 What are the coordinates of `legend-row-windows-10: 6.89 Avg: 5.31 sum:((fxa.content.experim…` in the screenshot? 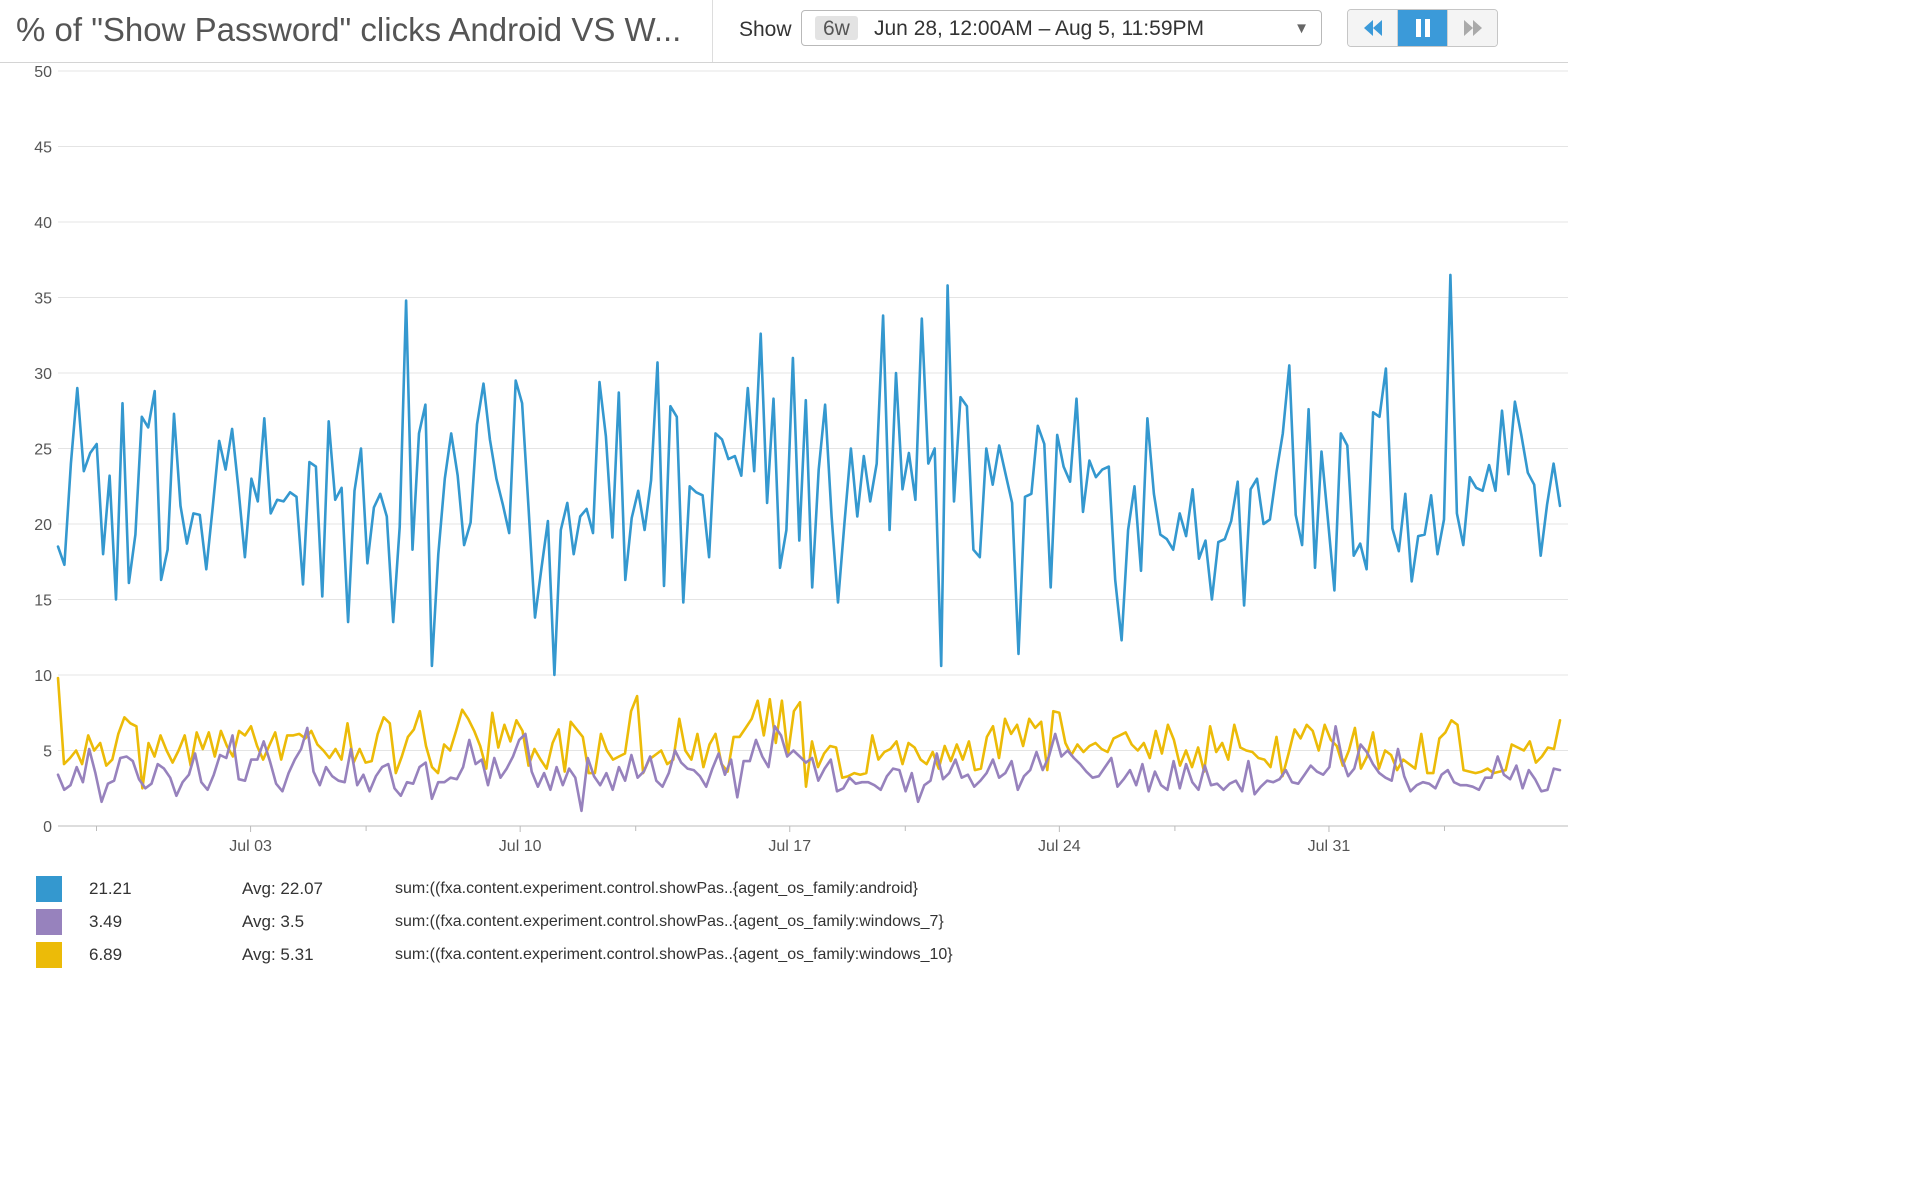 It's located at (784, 954).